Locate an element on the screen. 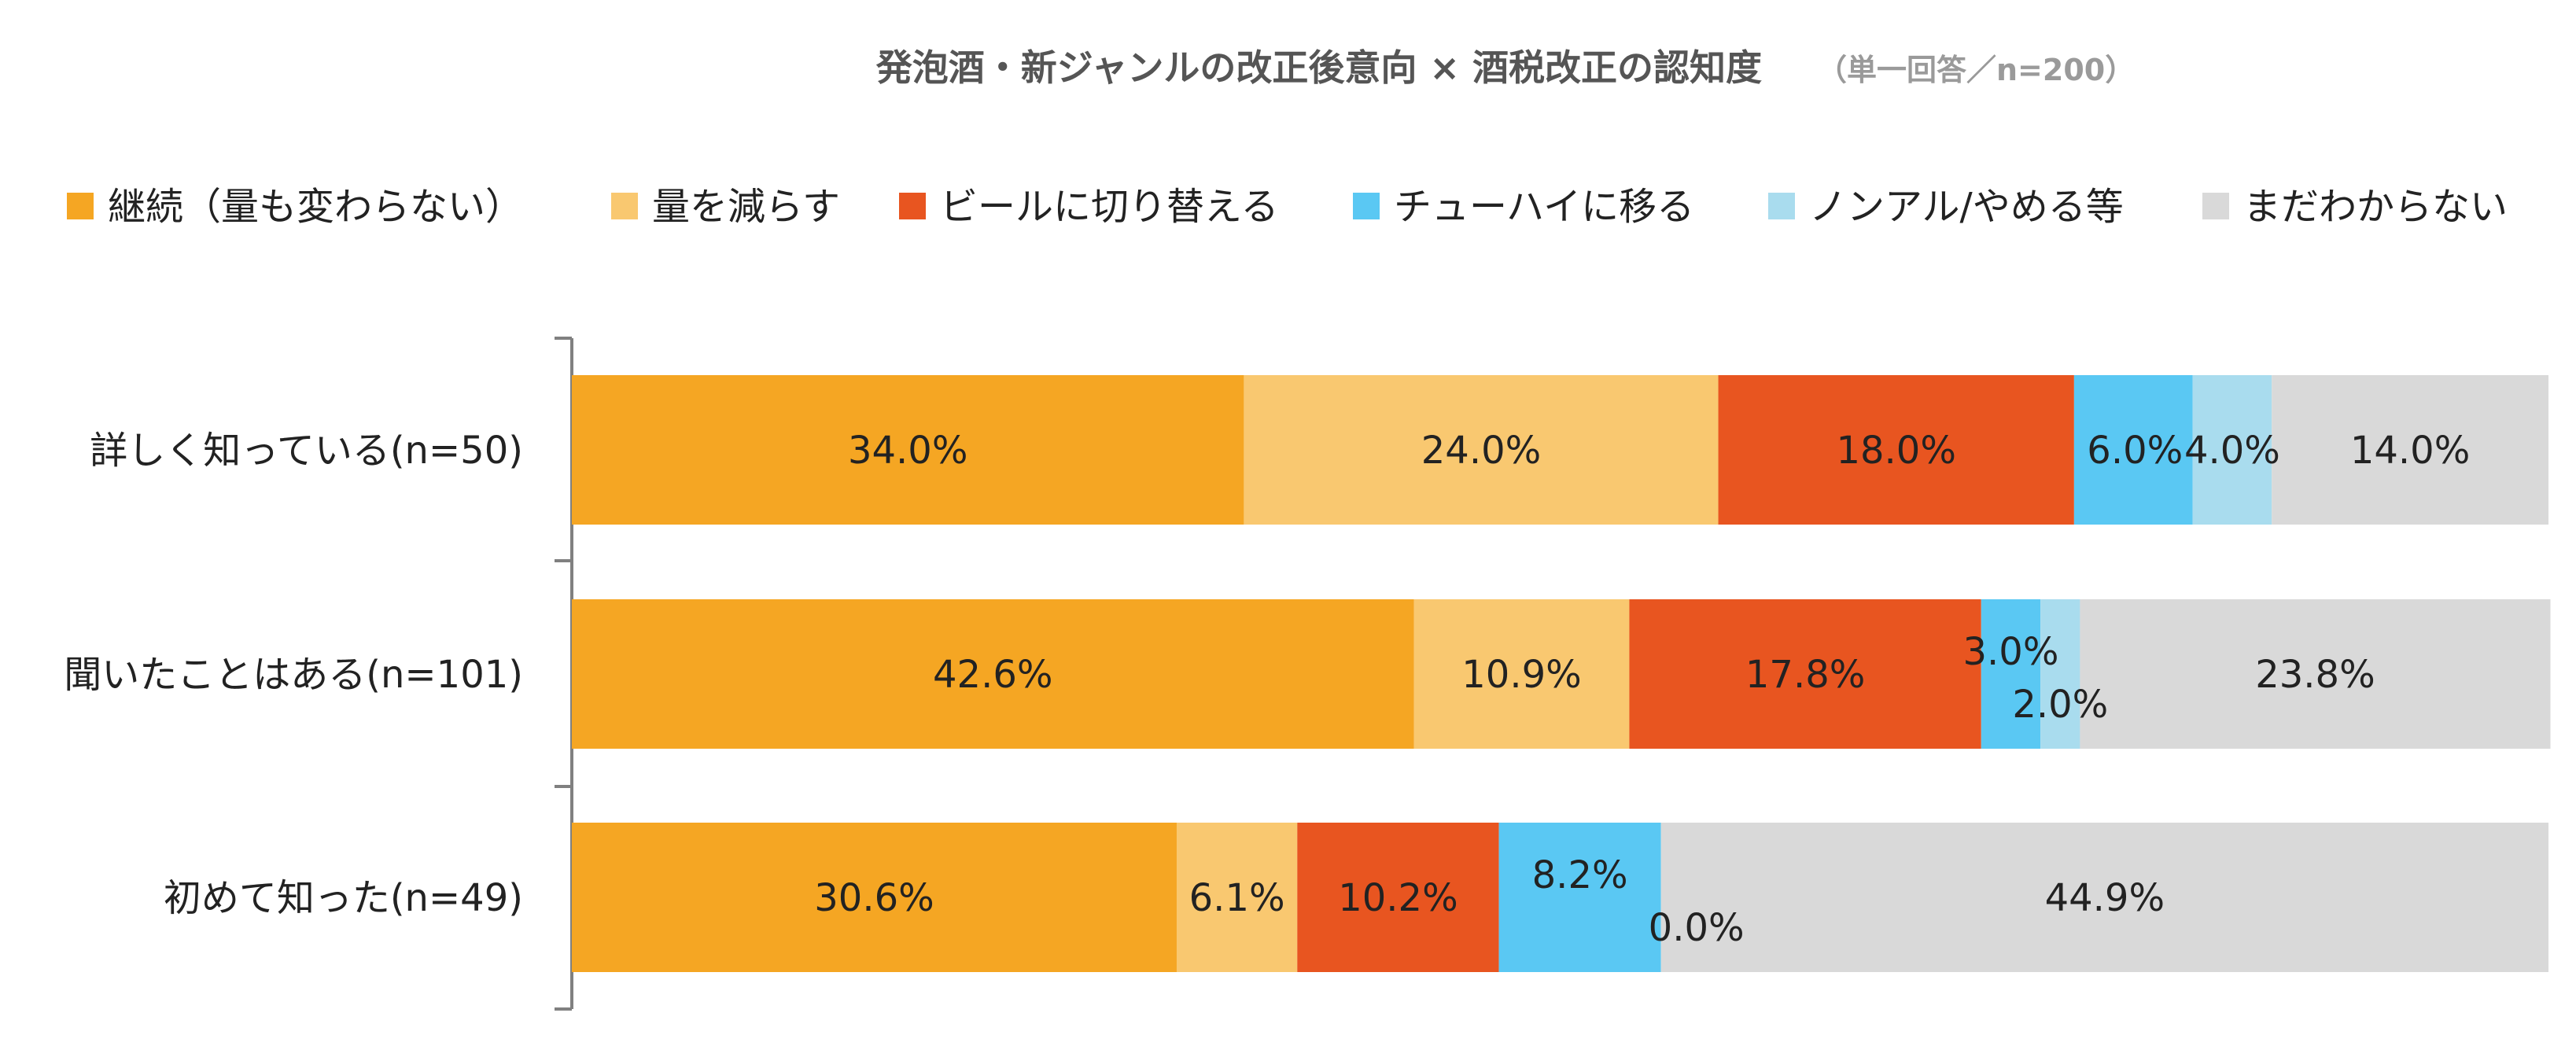 The image size is (2576, 1046). value-label: 6.0% is located at coordinates (2135, 451).